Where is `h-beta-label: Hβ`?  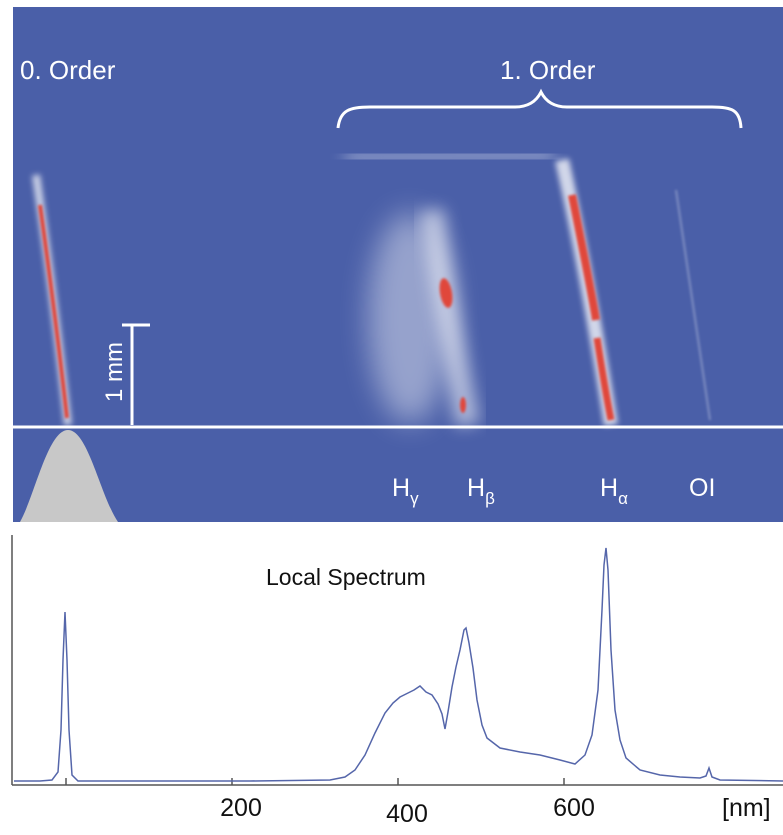
h-beta-label: Hβ is located at coordinates (481, 491).